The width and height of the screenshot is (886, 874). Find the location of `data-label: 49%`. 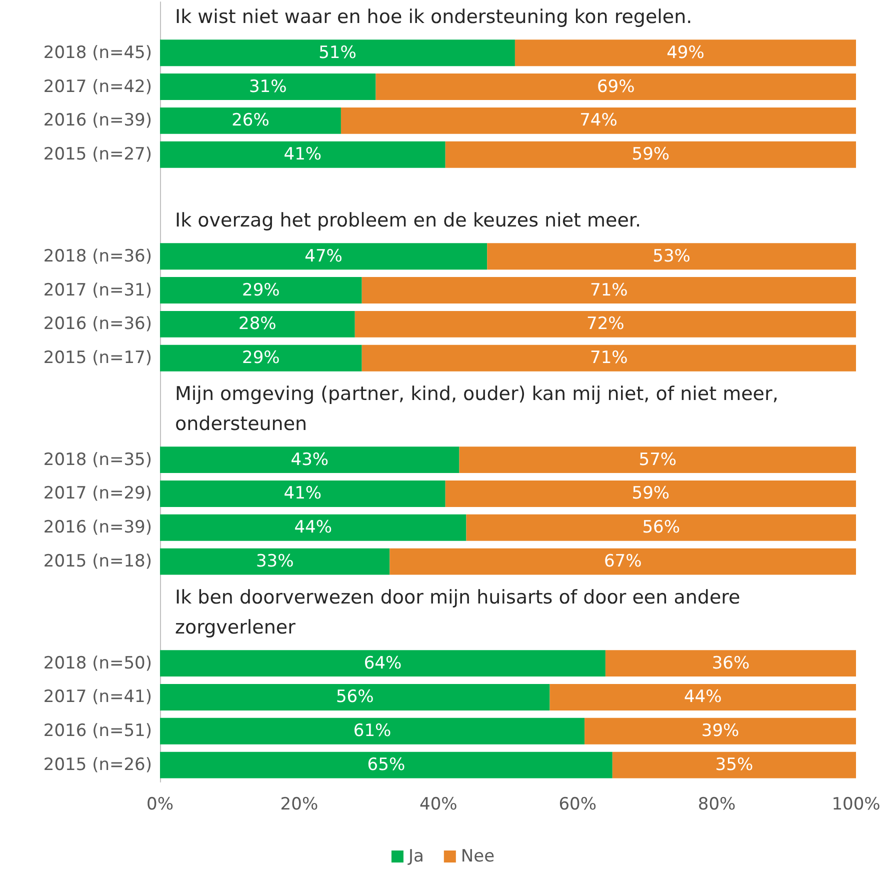

data-label: 49% is located at coordinates (685, 52).